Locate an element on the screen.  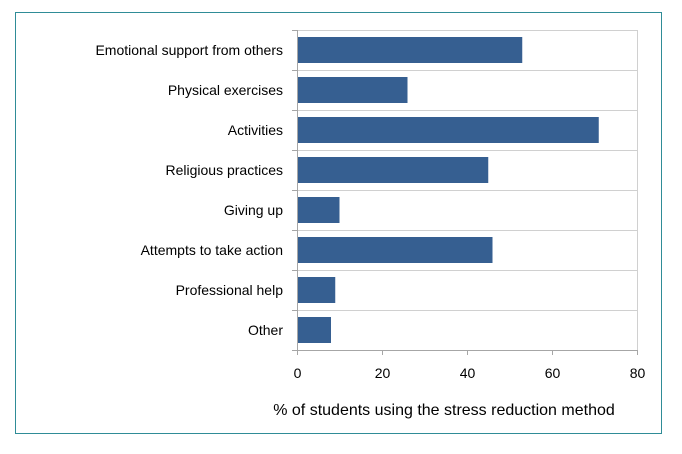
x-tick-label: 40 is located at coordinates (468, 373).